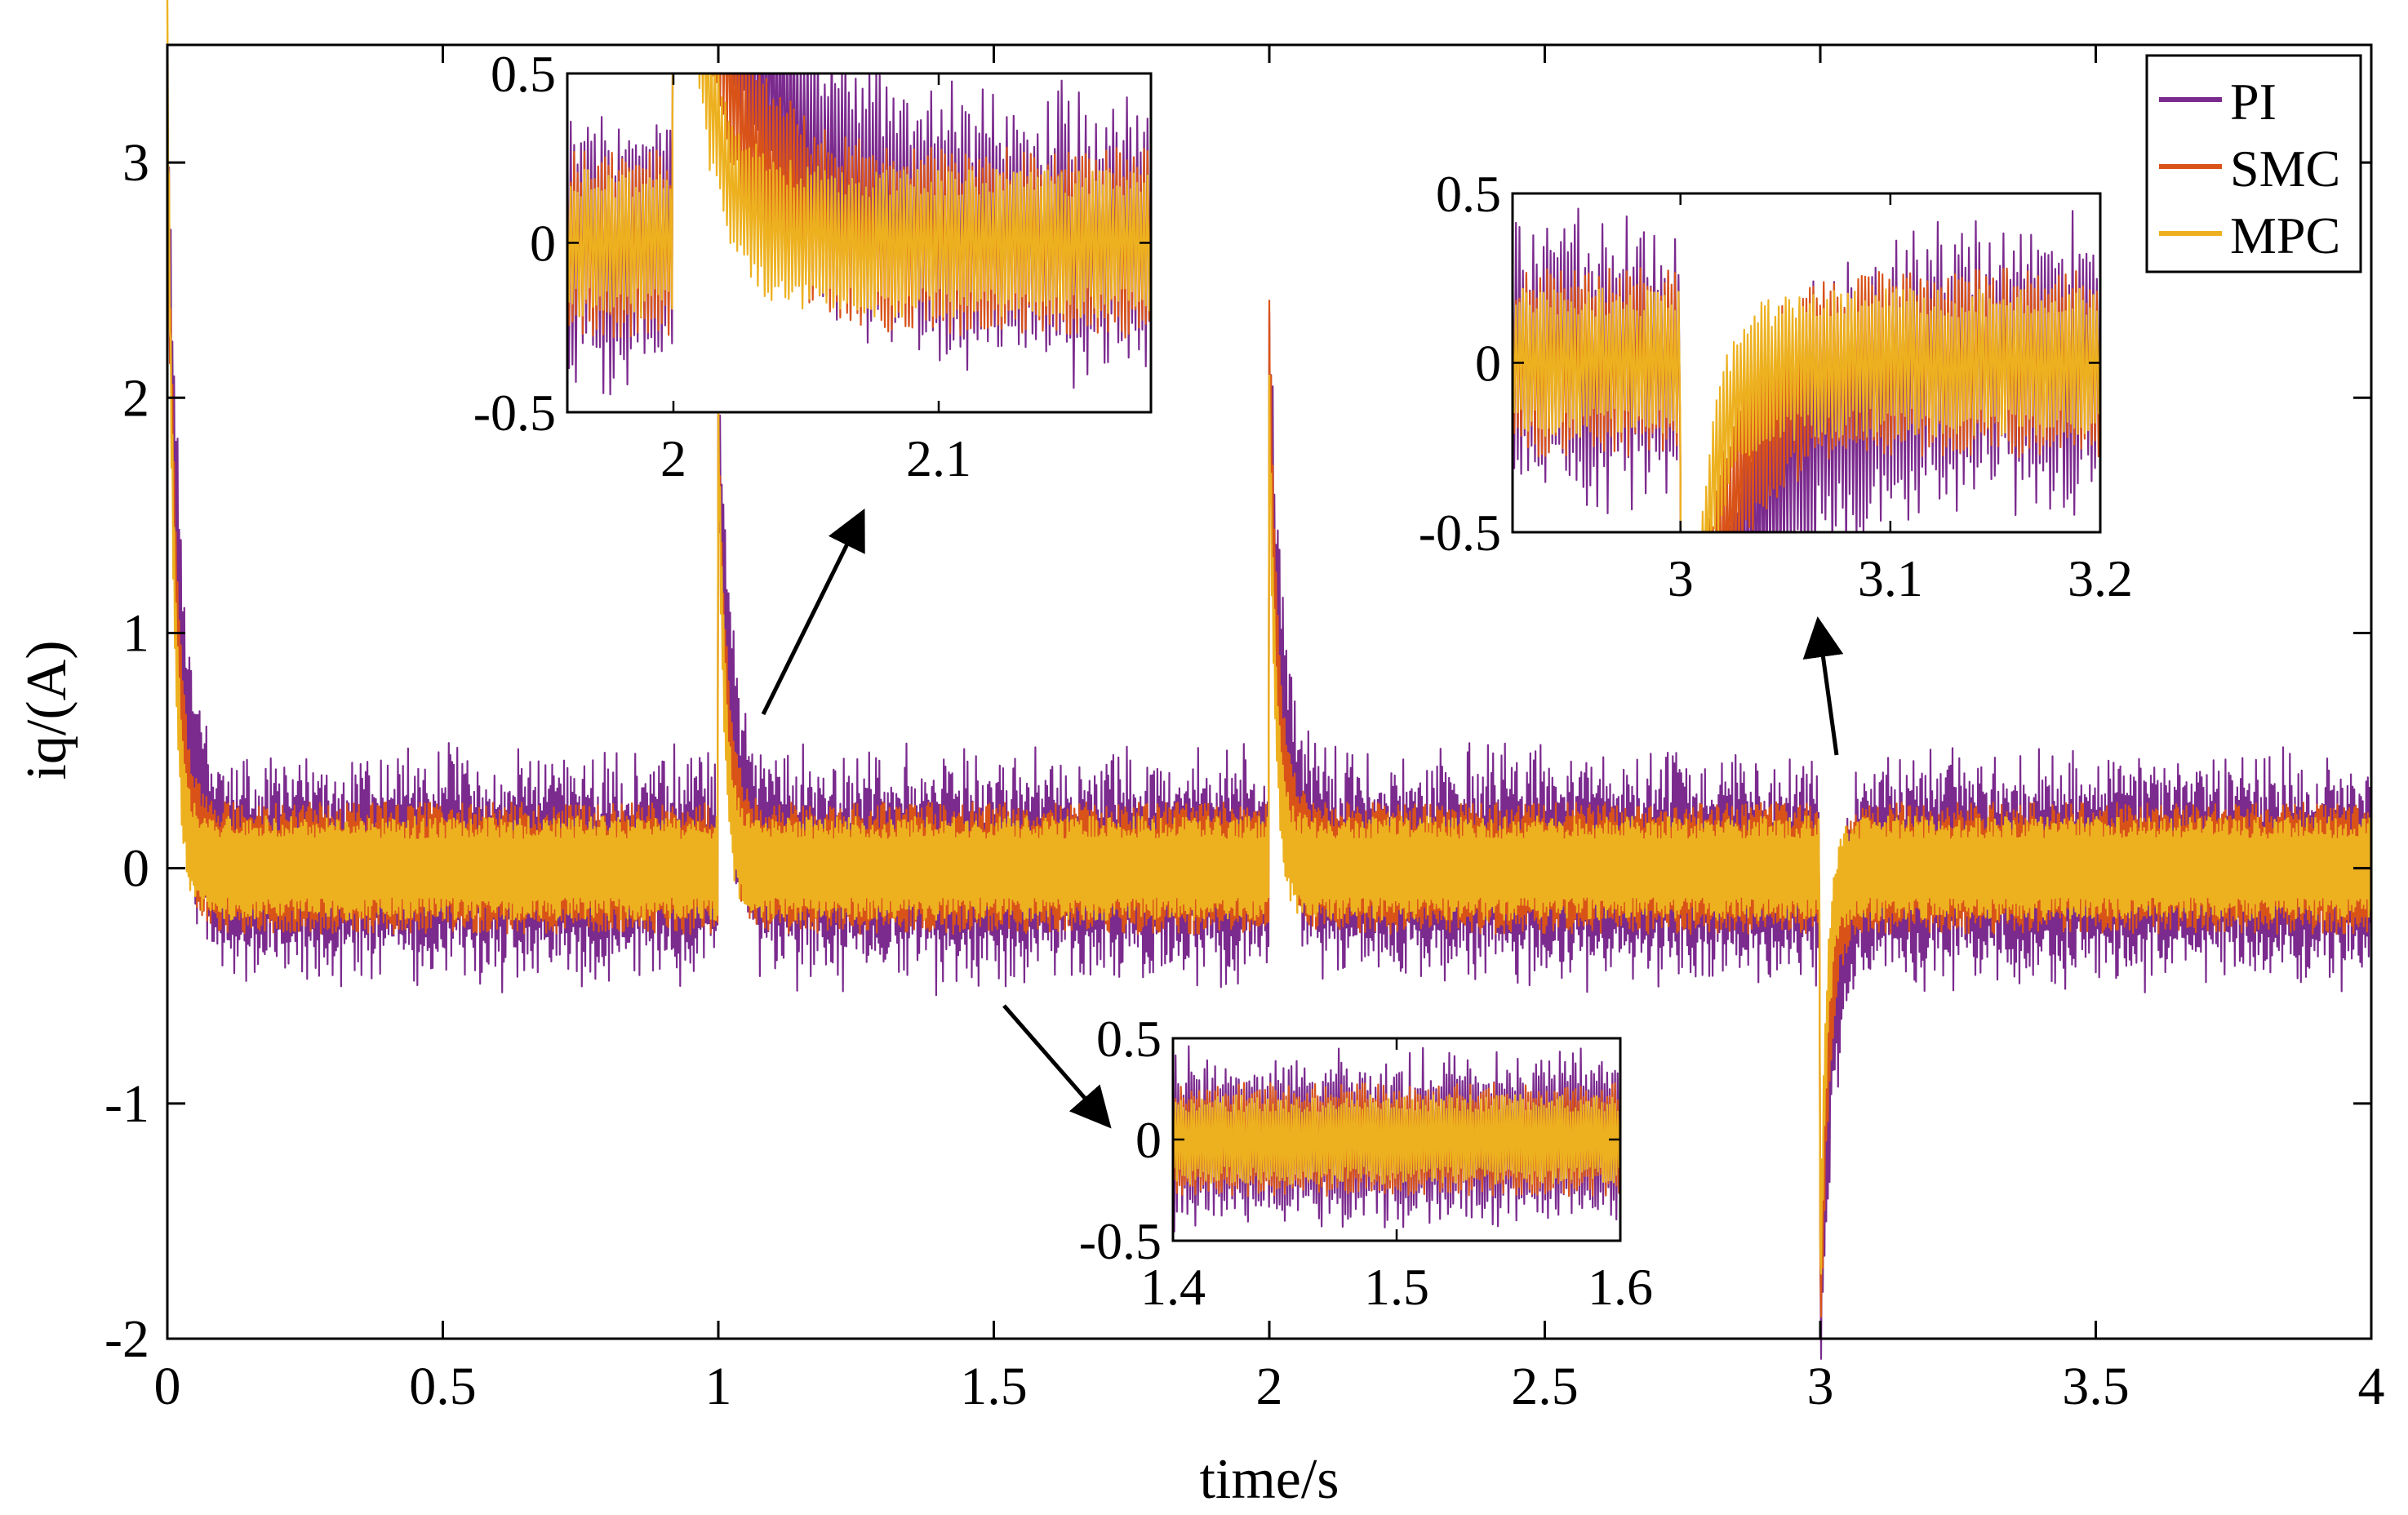  I want to click on legend-mpc-label: MPC, so click(2285, 235).